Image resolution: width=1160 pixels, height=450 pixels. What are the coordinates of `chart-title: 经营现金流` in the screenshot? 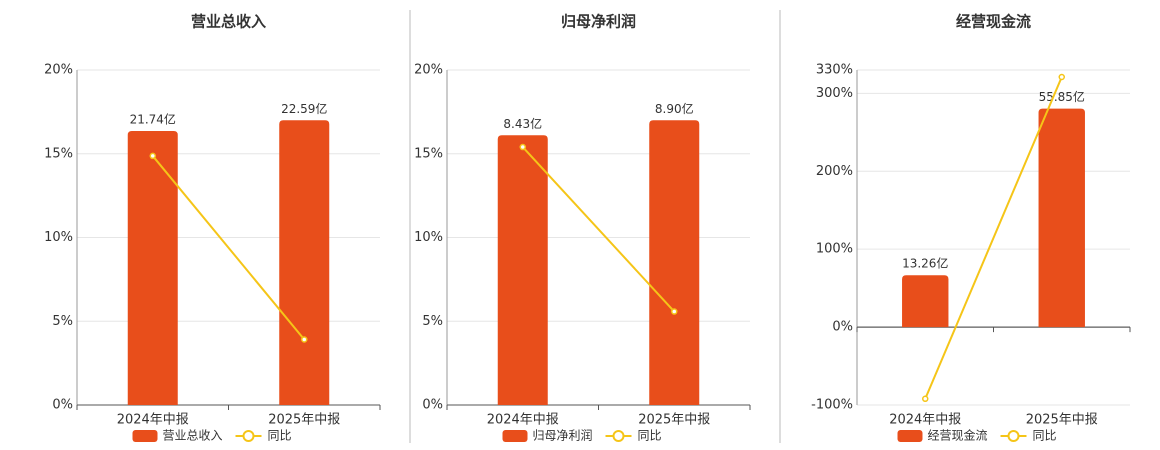 It's located at (993, 22).